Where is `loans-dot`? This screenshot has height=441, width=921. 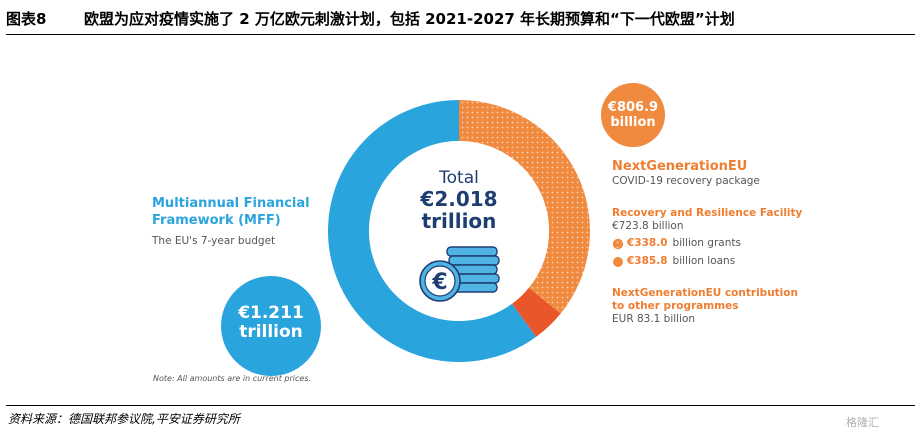 loans-dot is located at coordinates (618, 262).